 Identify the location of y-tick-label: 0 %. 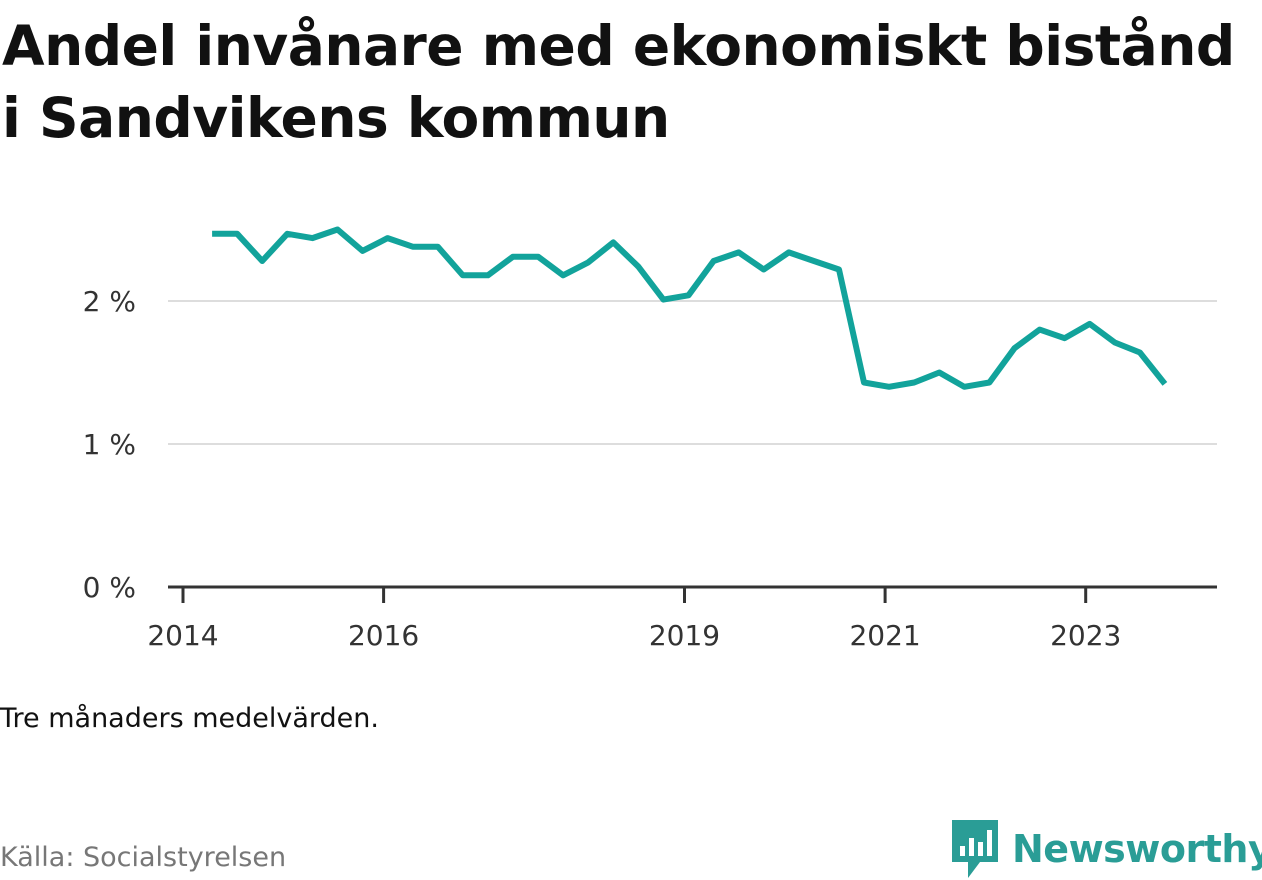
(109, 587).